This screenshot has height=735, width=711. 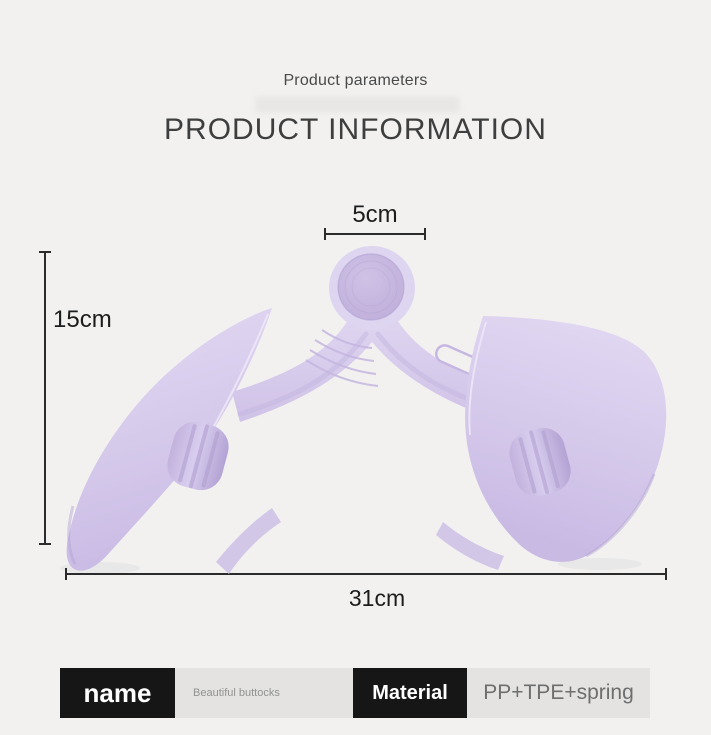 I want to click on top-disc-texture, so click(x=371, y=287).